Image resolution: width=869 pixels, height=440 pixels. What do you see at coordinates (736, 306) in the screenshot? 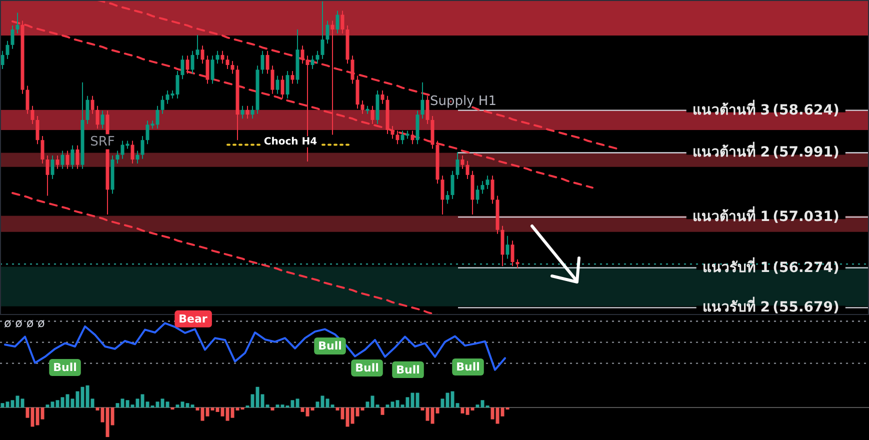
I see `ref-line-label: แนวรับที่ 2` at bounding box center [736, 306].